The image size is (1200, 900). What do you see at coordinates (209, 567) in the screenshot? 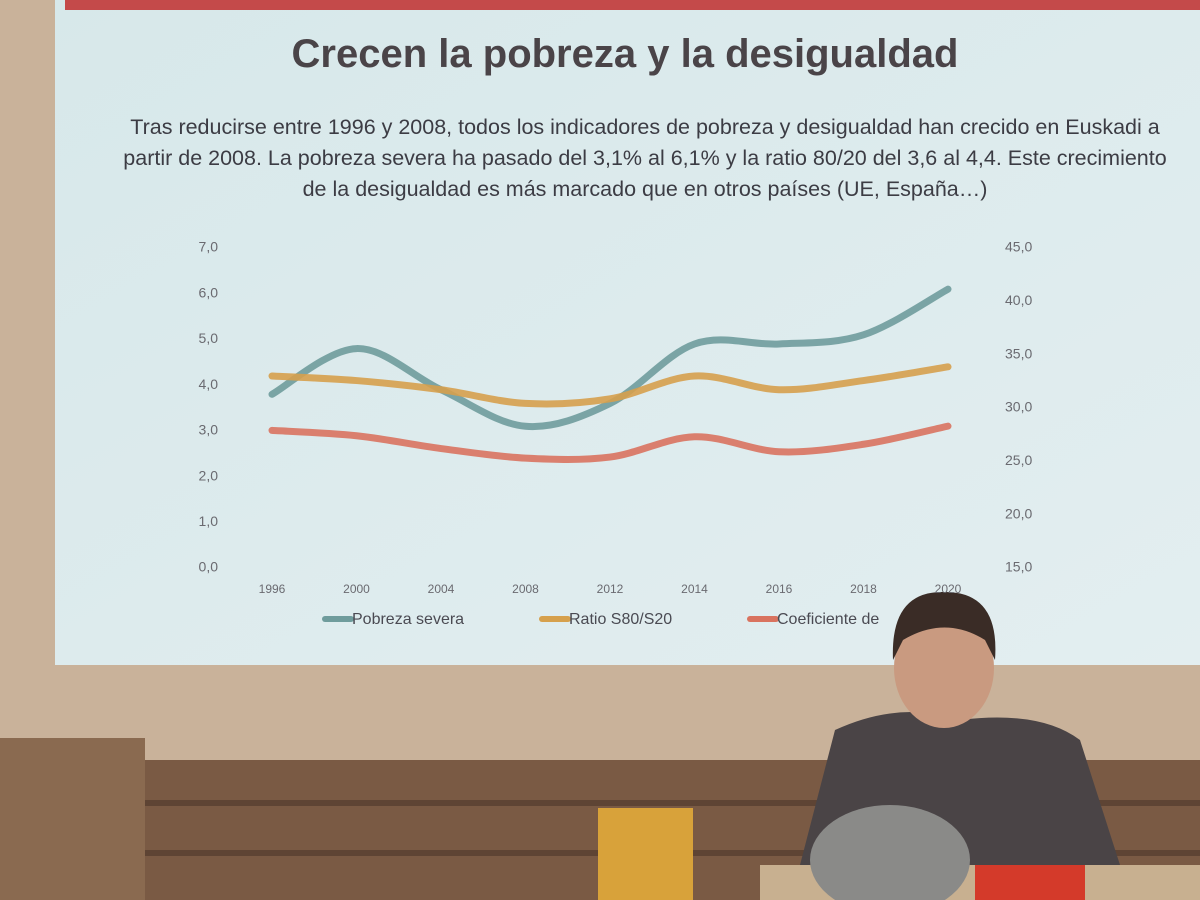
I see `y-tick-label: 0,0` at bounding box center [209, 567].